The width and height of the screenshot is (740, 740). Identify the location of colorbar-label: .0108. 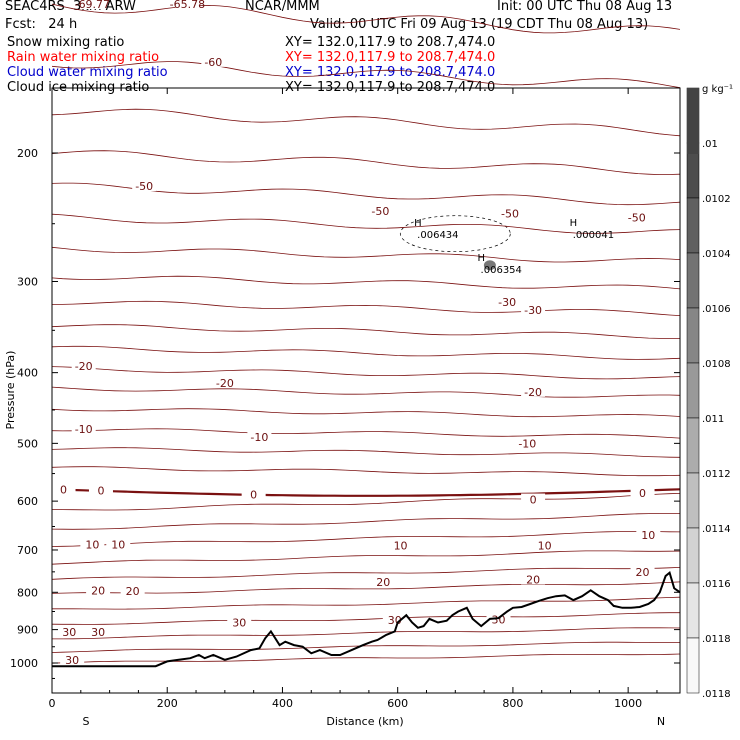
(716, 364).